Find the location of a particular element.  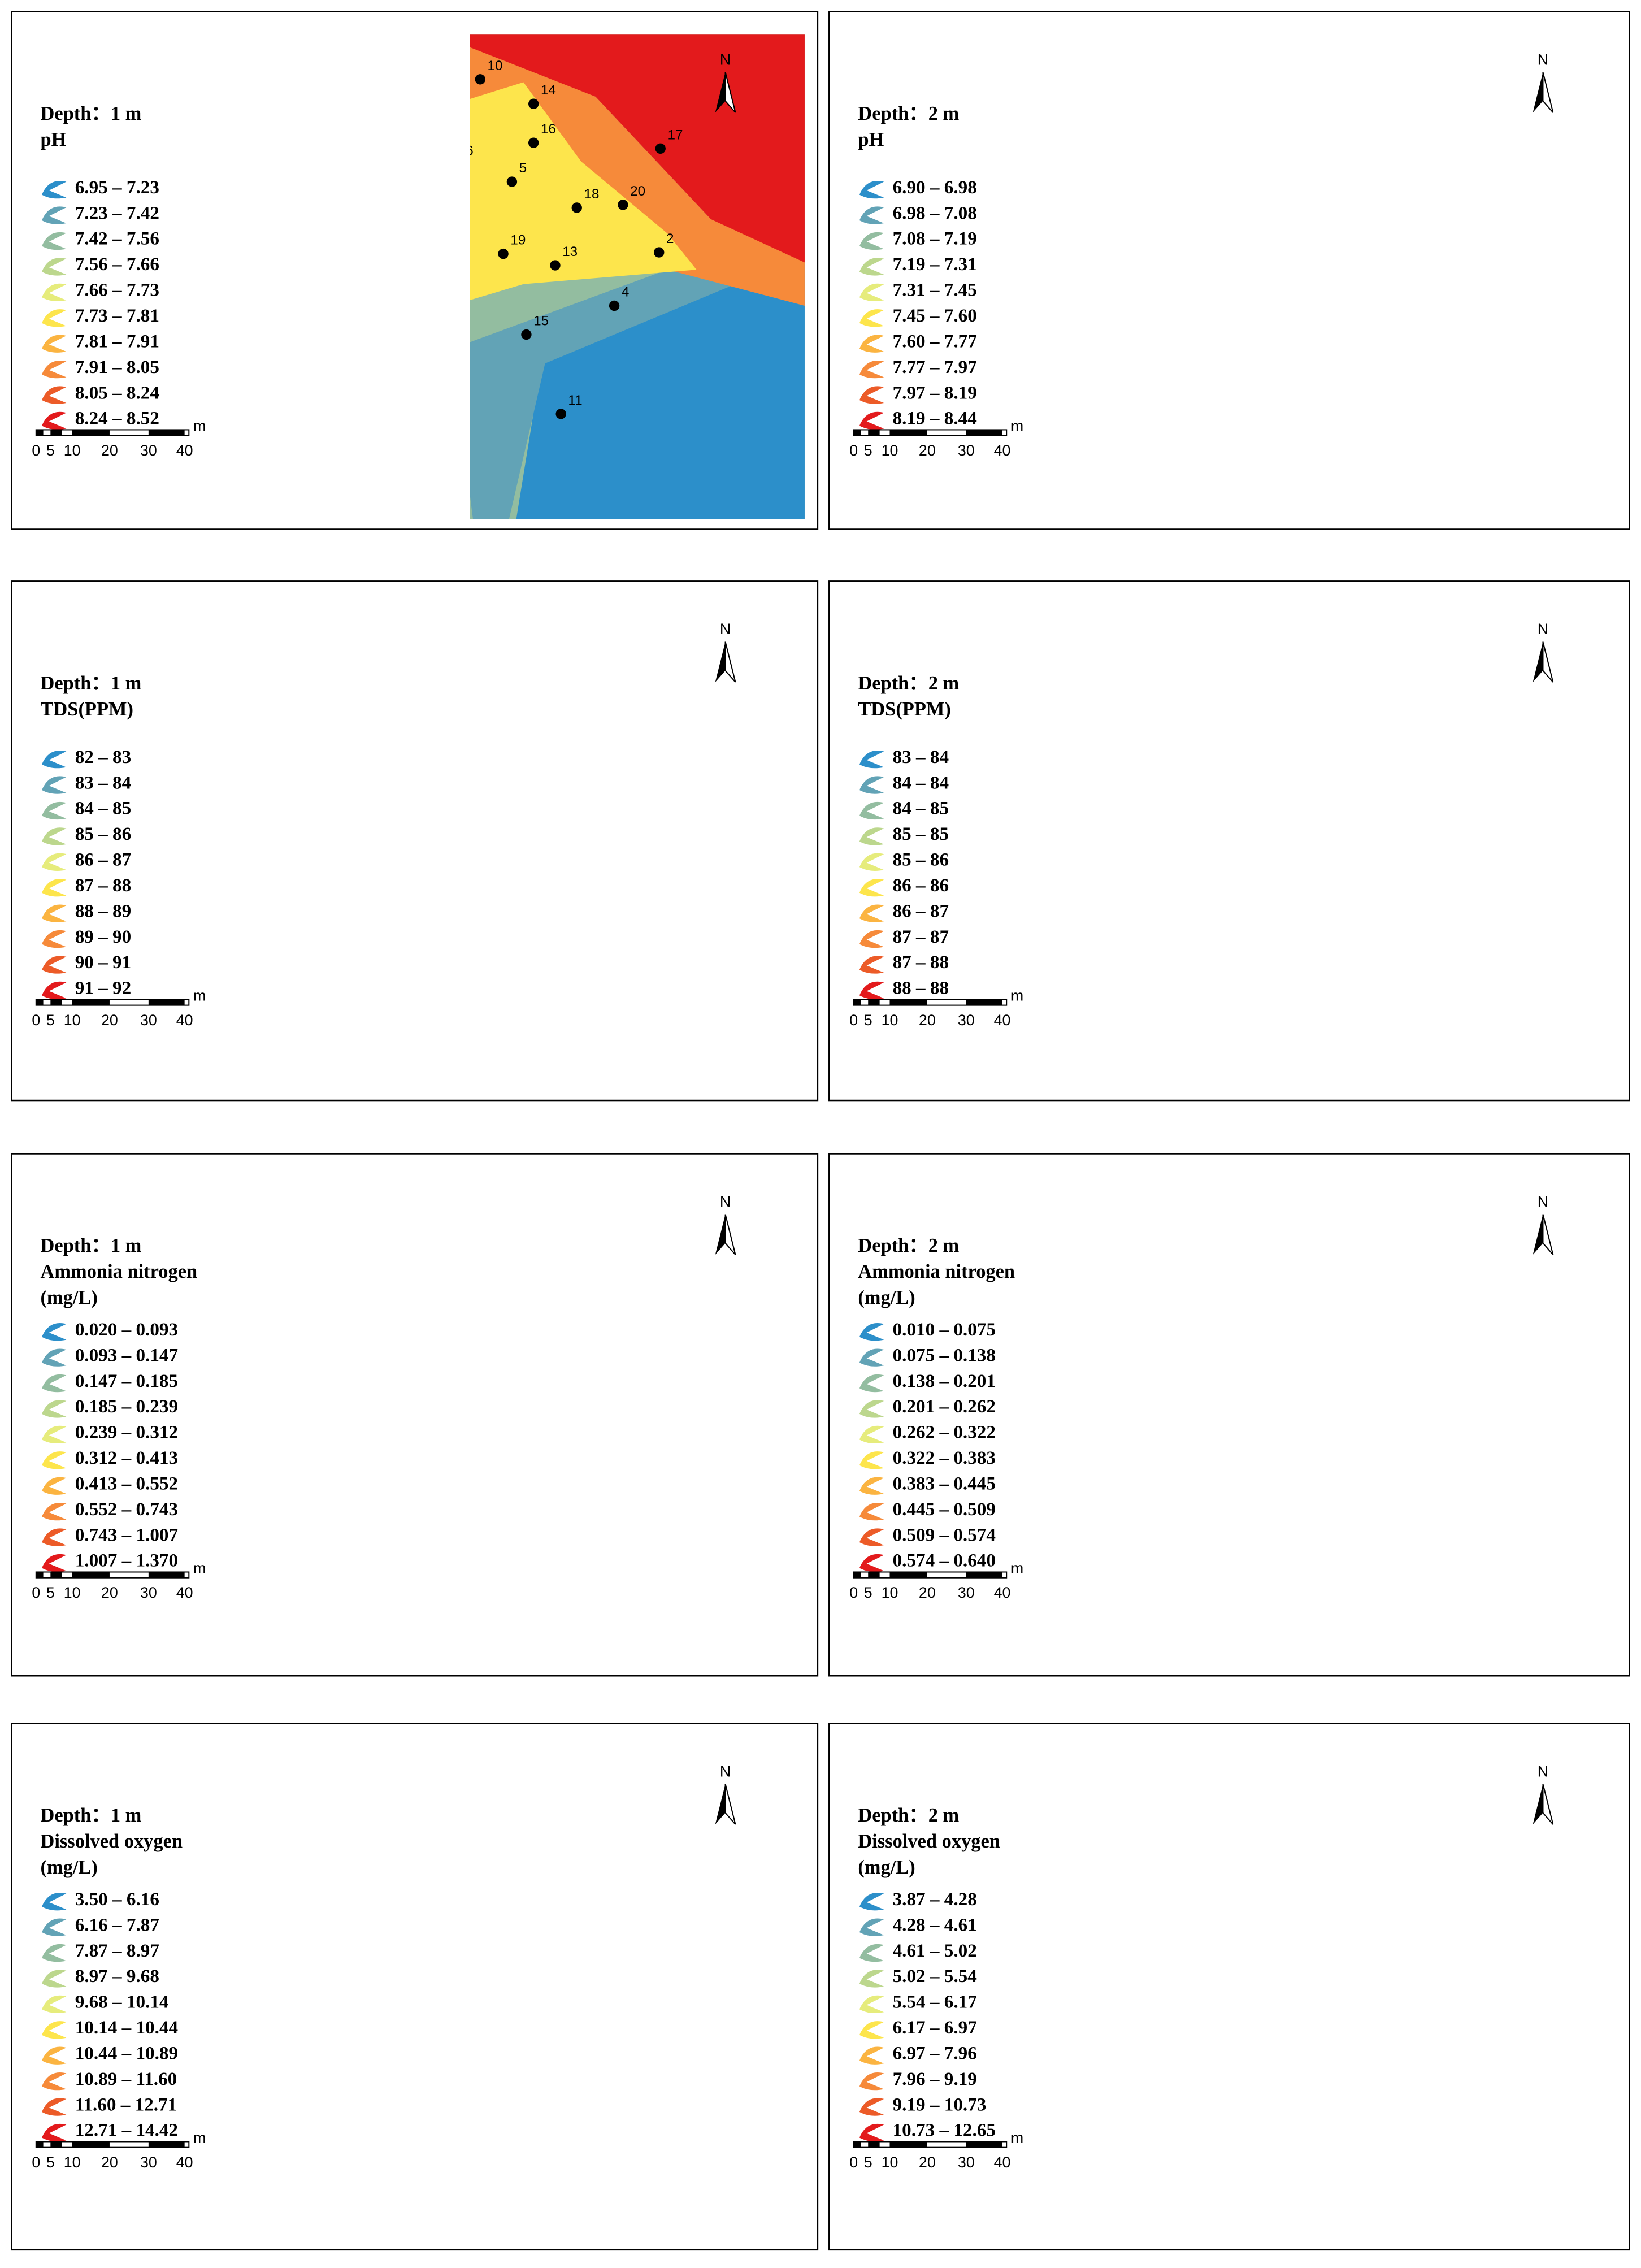

legend-label: 1.007 – 1.370 is located at coordinates (126, 1560).